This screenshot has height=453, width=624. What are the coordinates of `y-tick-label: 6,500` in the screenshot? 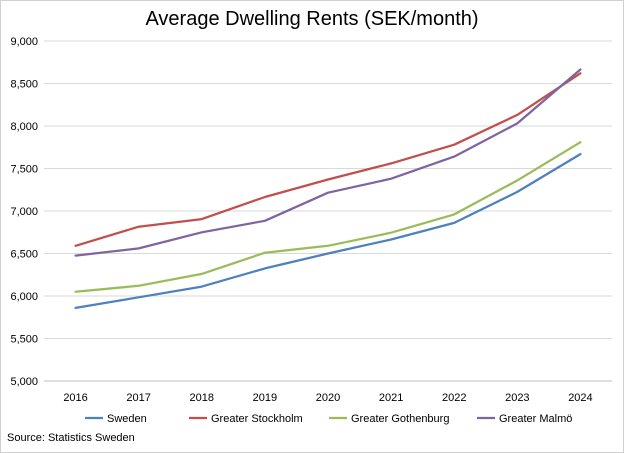 It's located at (24, 255).